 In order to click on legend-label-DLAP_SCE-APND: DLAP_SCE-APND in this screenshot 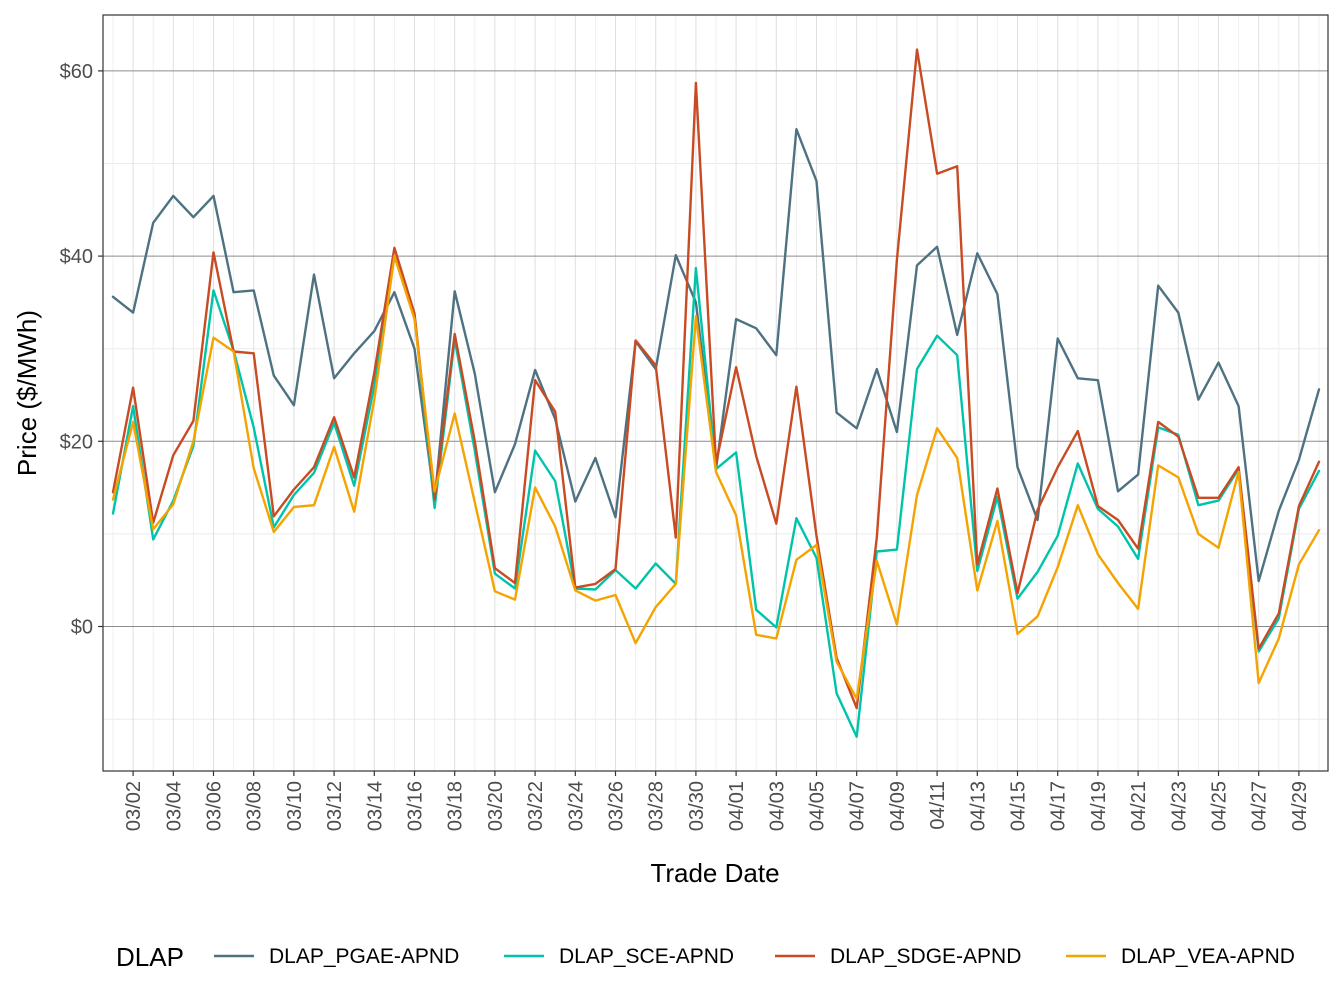, I will do `click(646, 956)`.